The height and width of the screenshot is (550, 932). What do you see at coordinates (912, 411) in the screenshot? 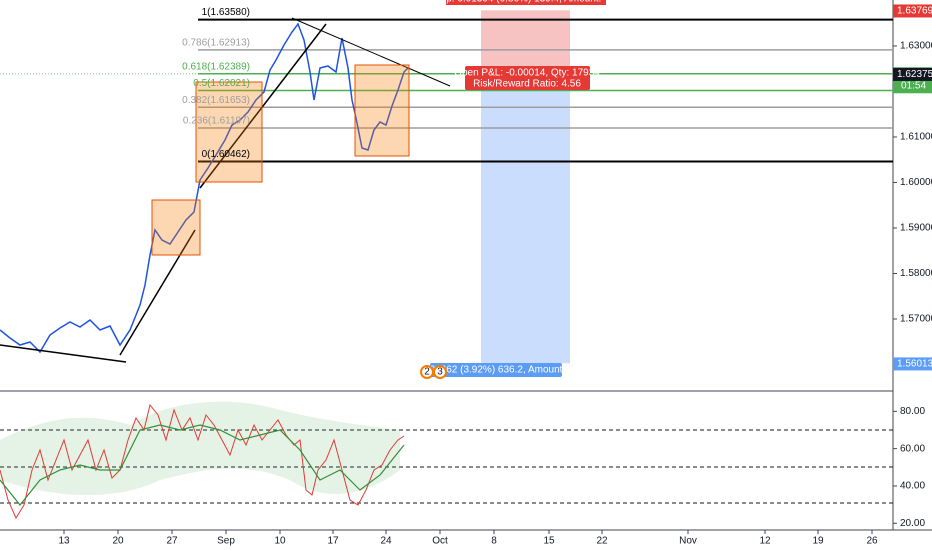
I see `osc-tick-label: 80.00` at bounding box center [912, 411].